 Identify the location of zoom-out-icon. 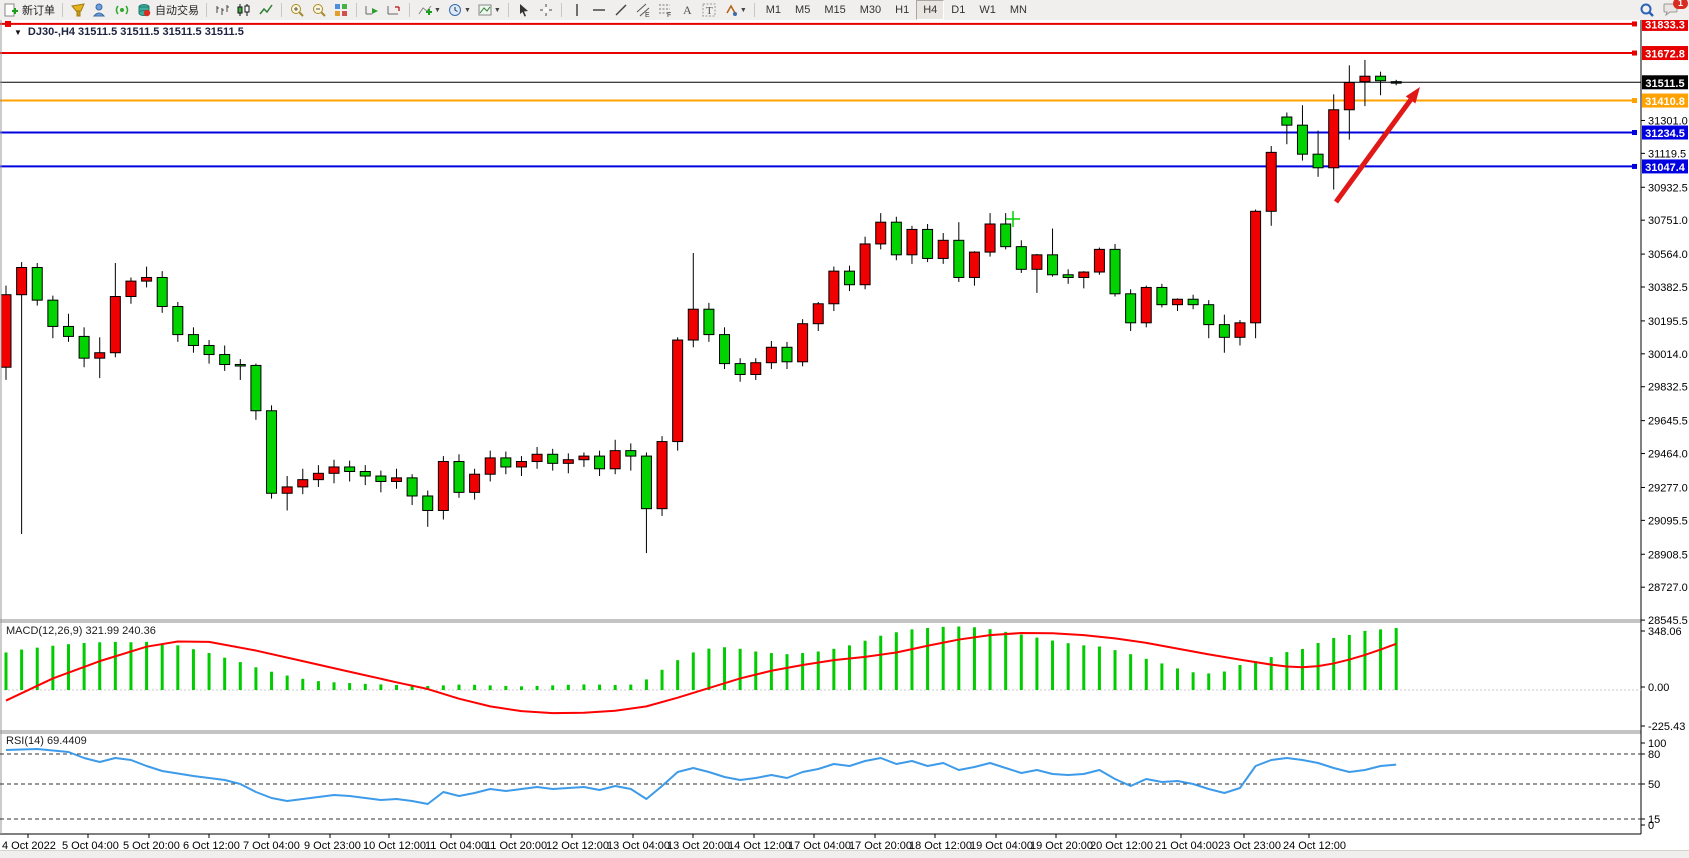
(319, 10).